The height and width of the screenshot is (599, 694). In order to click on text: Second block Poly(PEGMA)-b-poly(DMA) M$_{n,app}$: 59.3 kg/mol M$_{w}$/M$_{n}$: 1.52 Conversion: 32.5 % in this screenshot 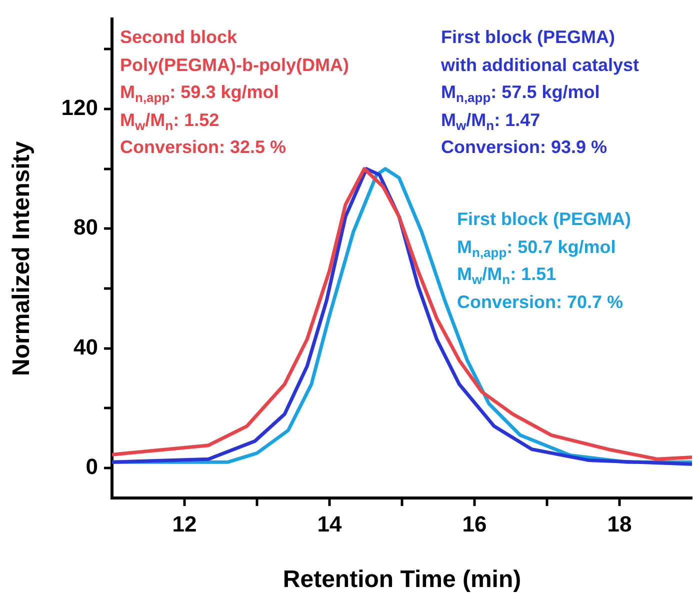, I will do `click(234, 92)`.